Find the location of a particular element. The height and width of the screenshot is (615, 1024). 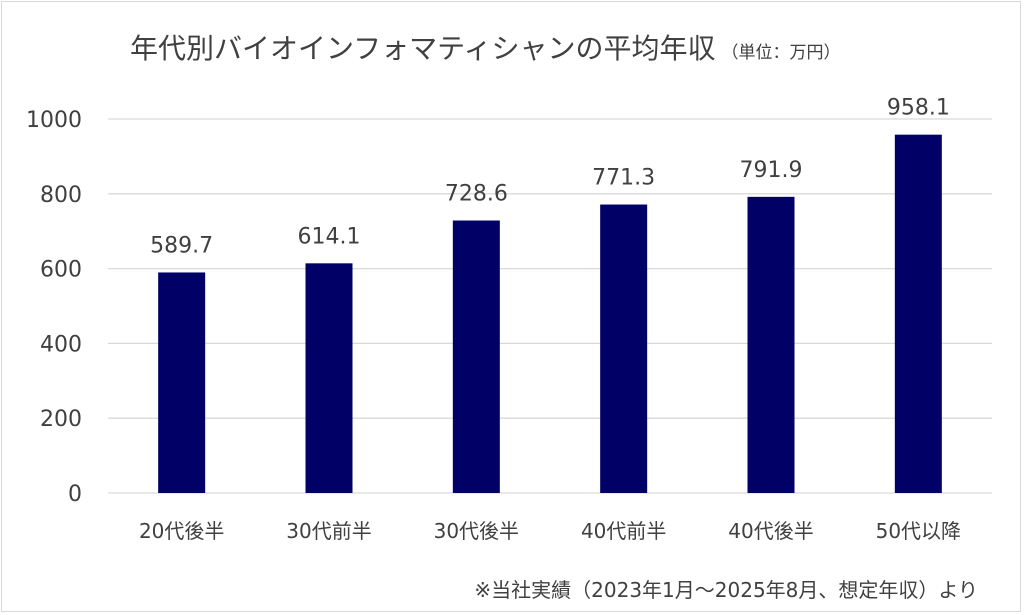

y-tick-label: 0 is located at coordinates (75, 494).